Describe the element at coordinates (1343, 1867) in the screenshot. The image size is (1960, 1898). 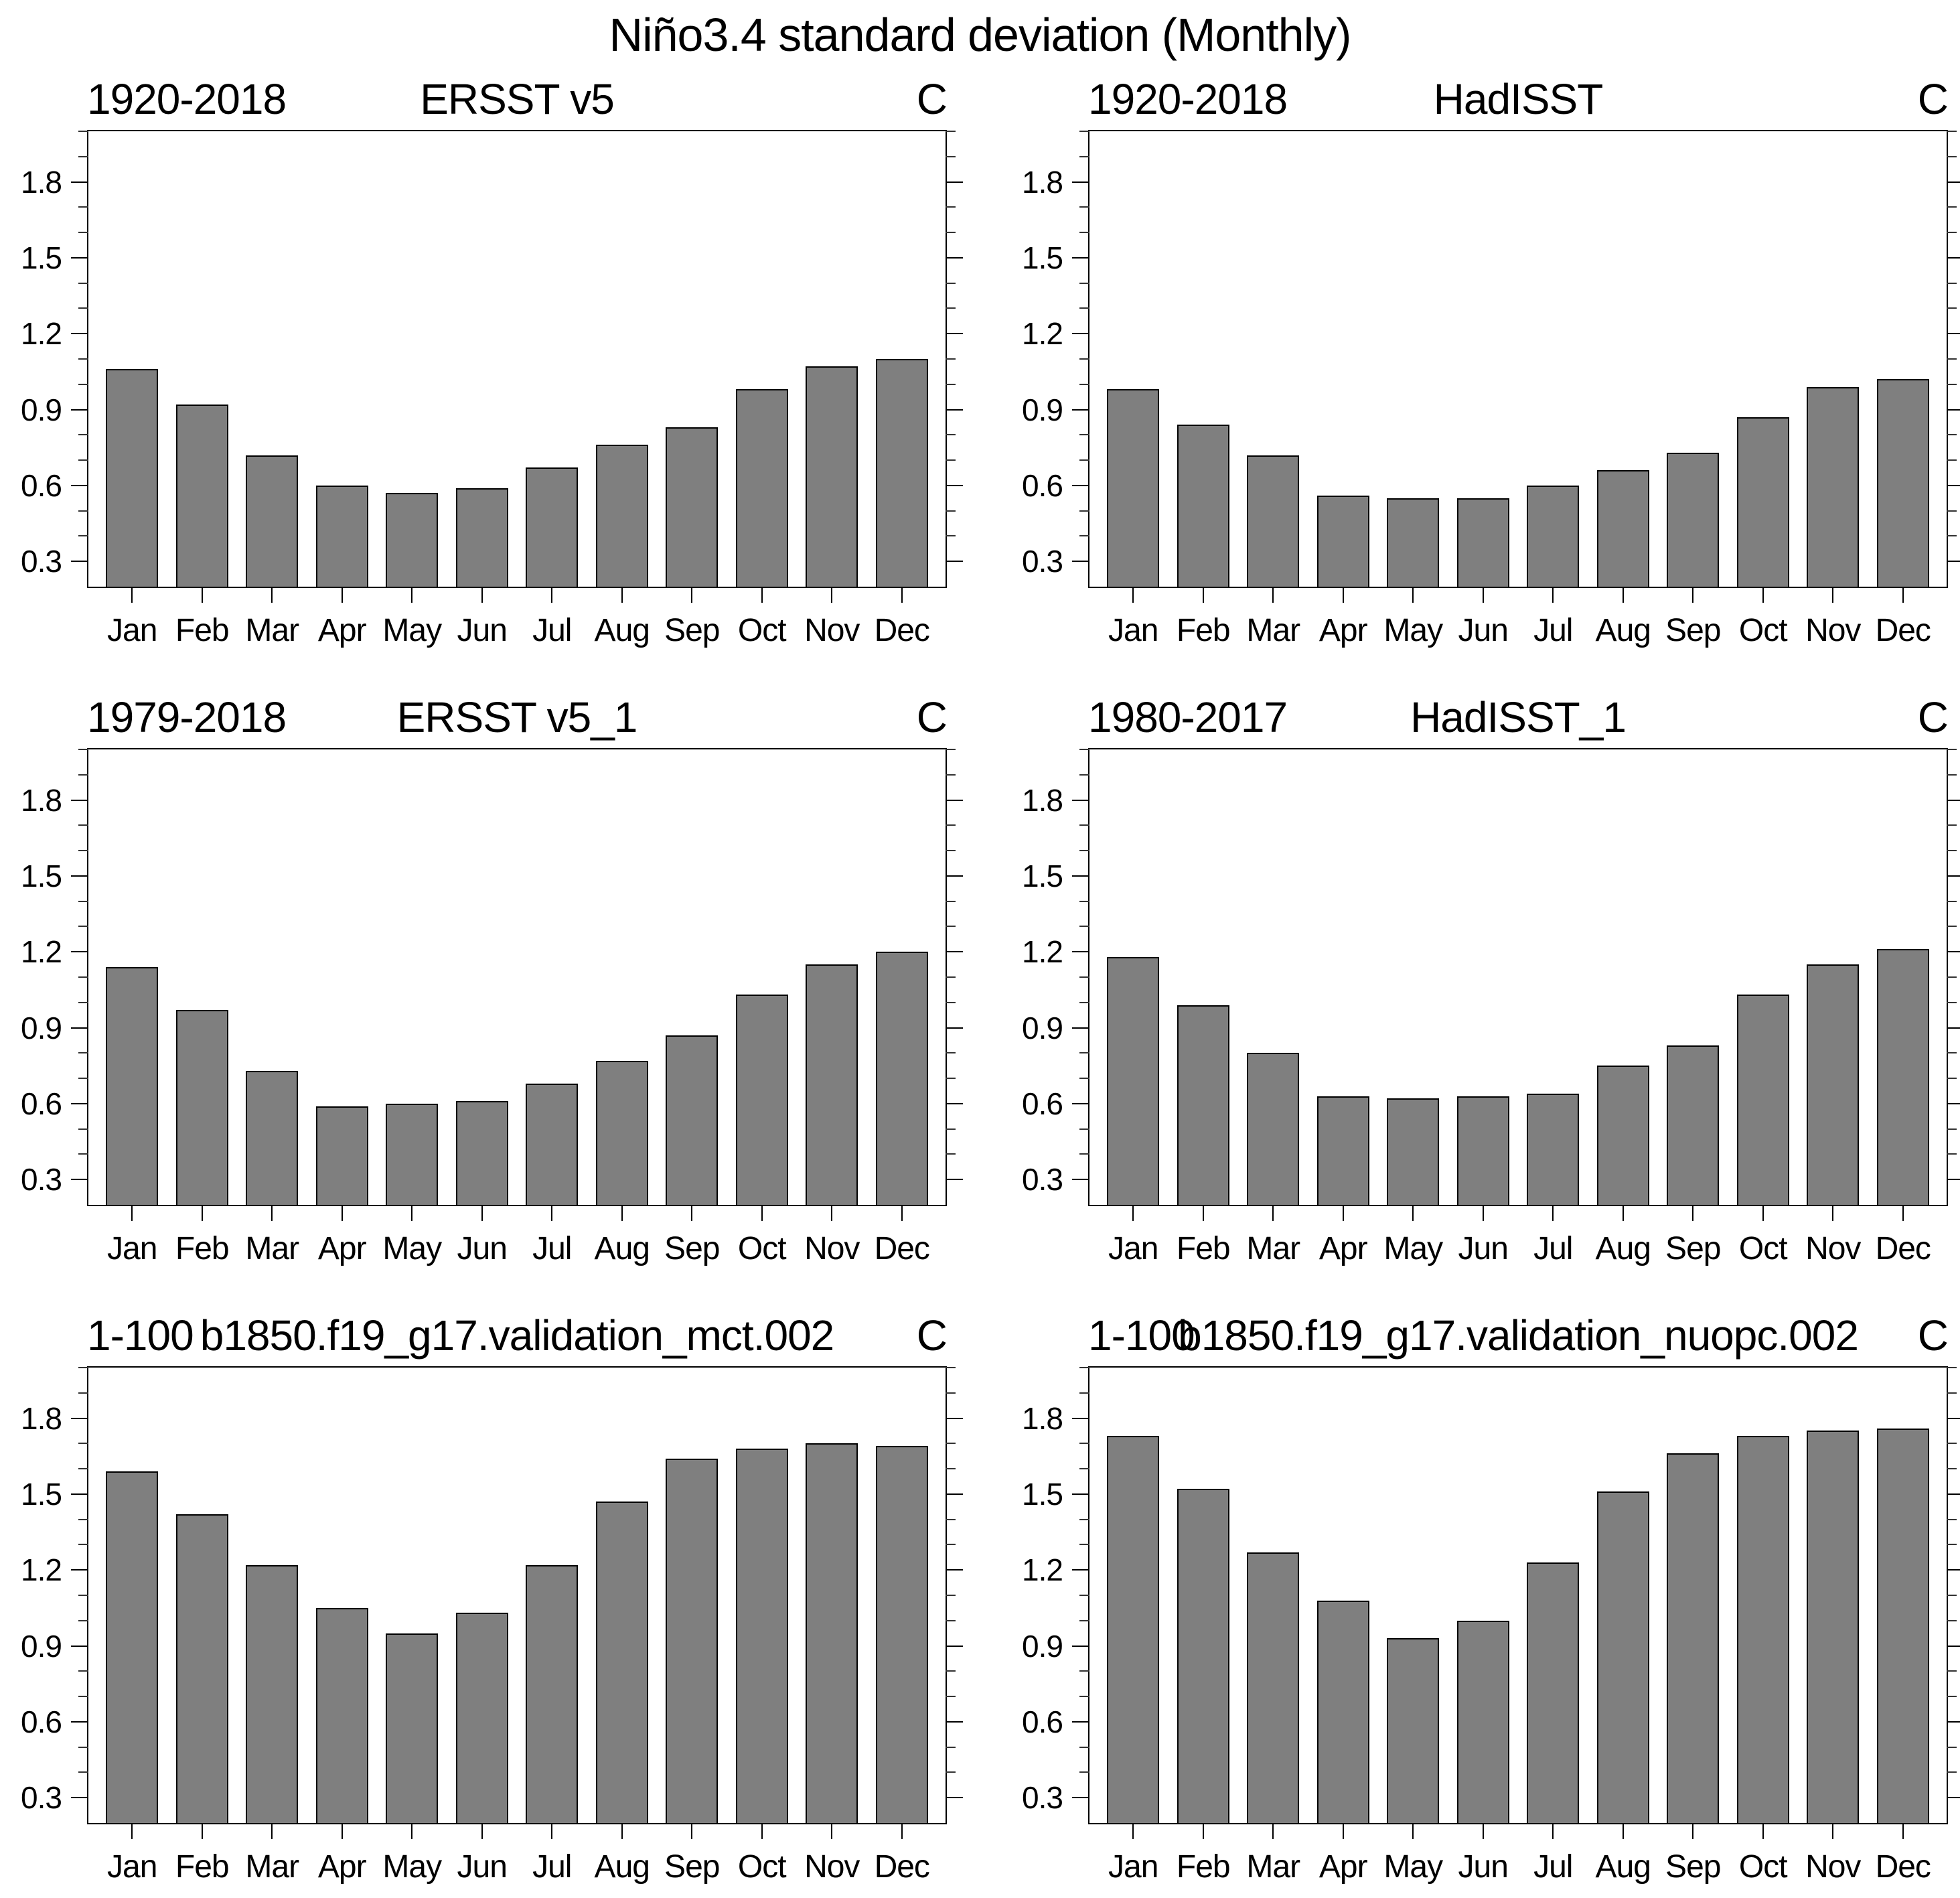
I see `month-label-apr: Apr` at that location.